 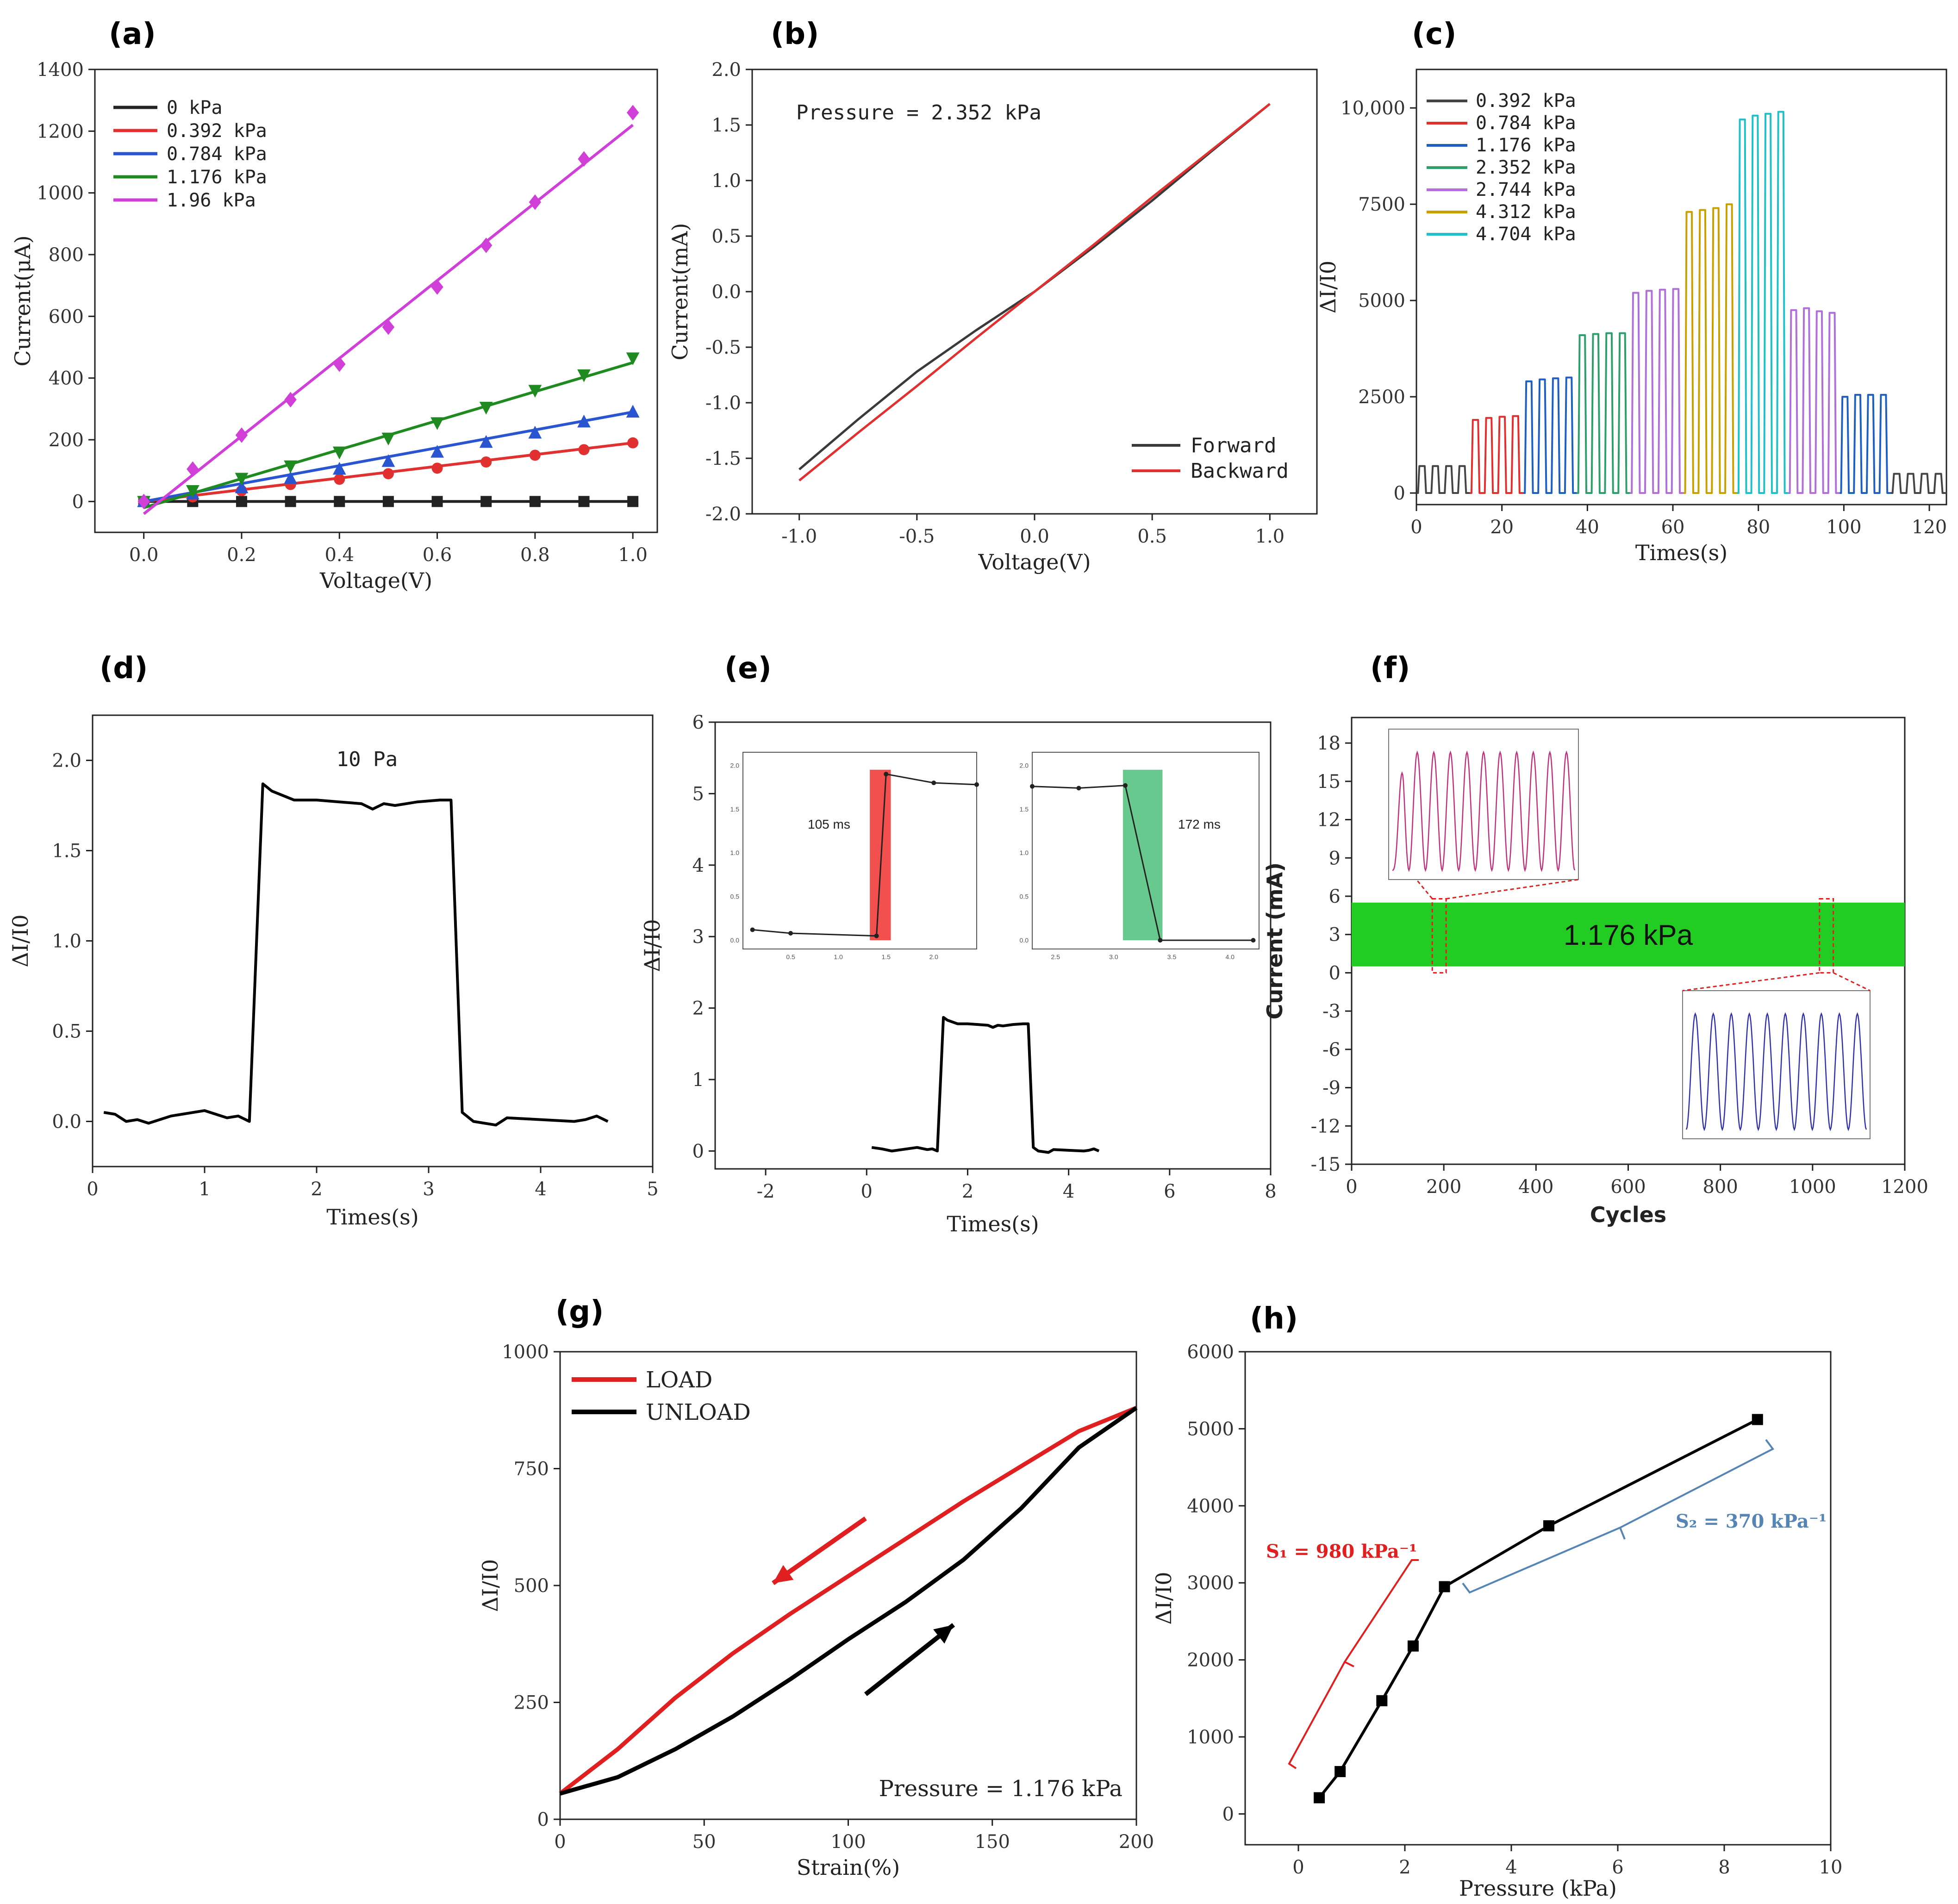 I want to click on legend-label: 4.312 kPa, so click(x=1526, y=212).